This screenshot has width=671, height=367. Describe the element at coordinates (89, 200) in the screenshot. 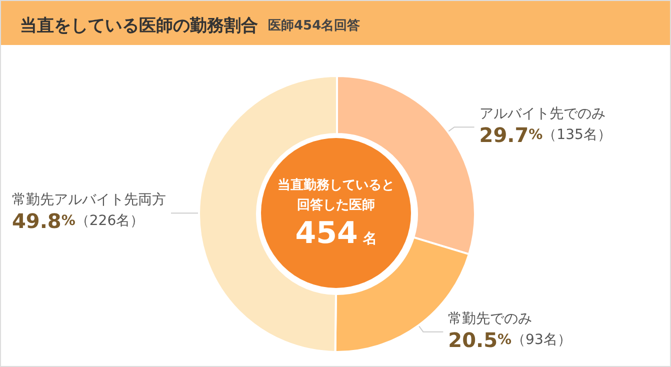

I see `slice-label: 常勤先アルバイト先両方` at that location.